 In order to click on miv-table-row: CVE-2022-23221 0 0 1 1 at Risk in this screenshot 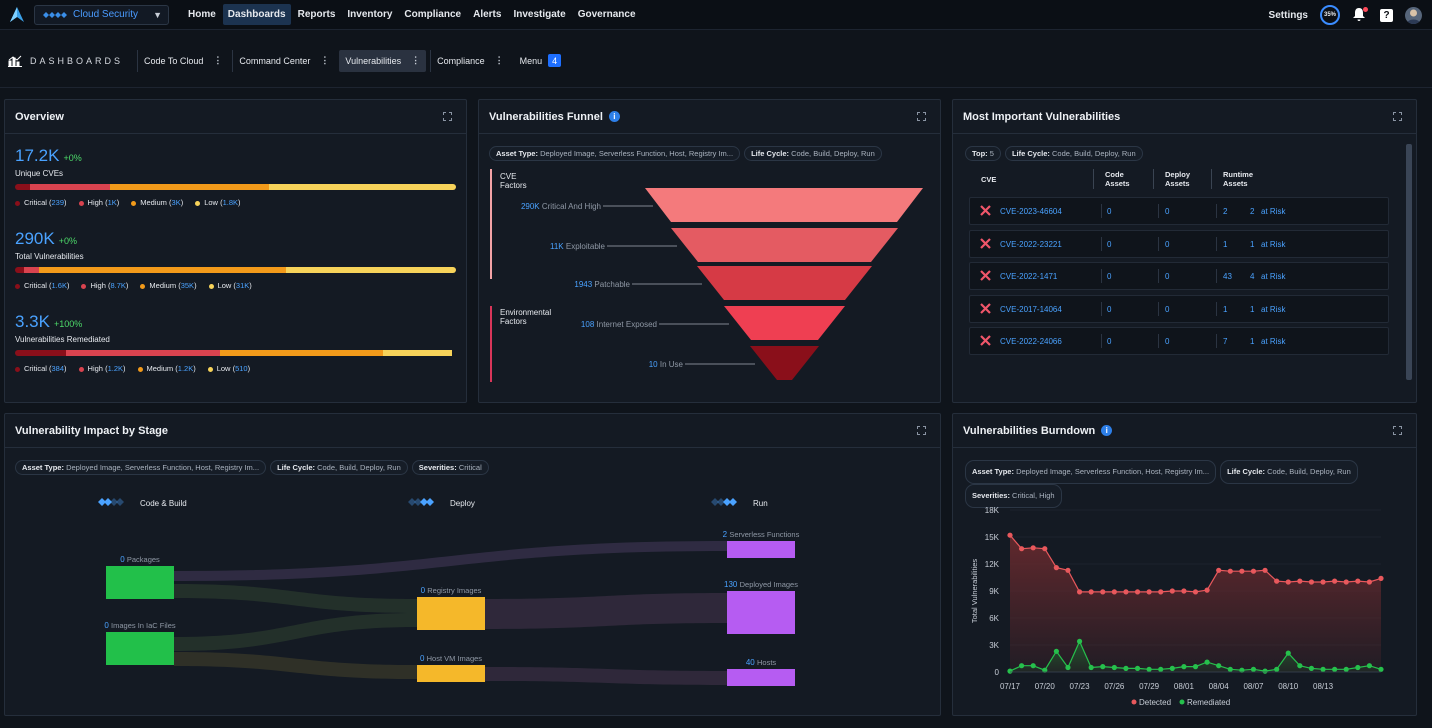, I will do `click(1179, 243)`.